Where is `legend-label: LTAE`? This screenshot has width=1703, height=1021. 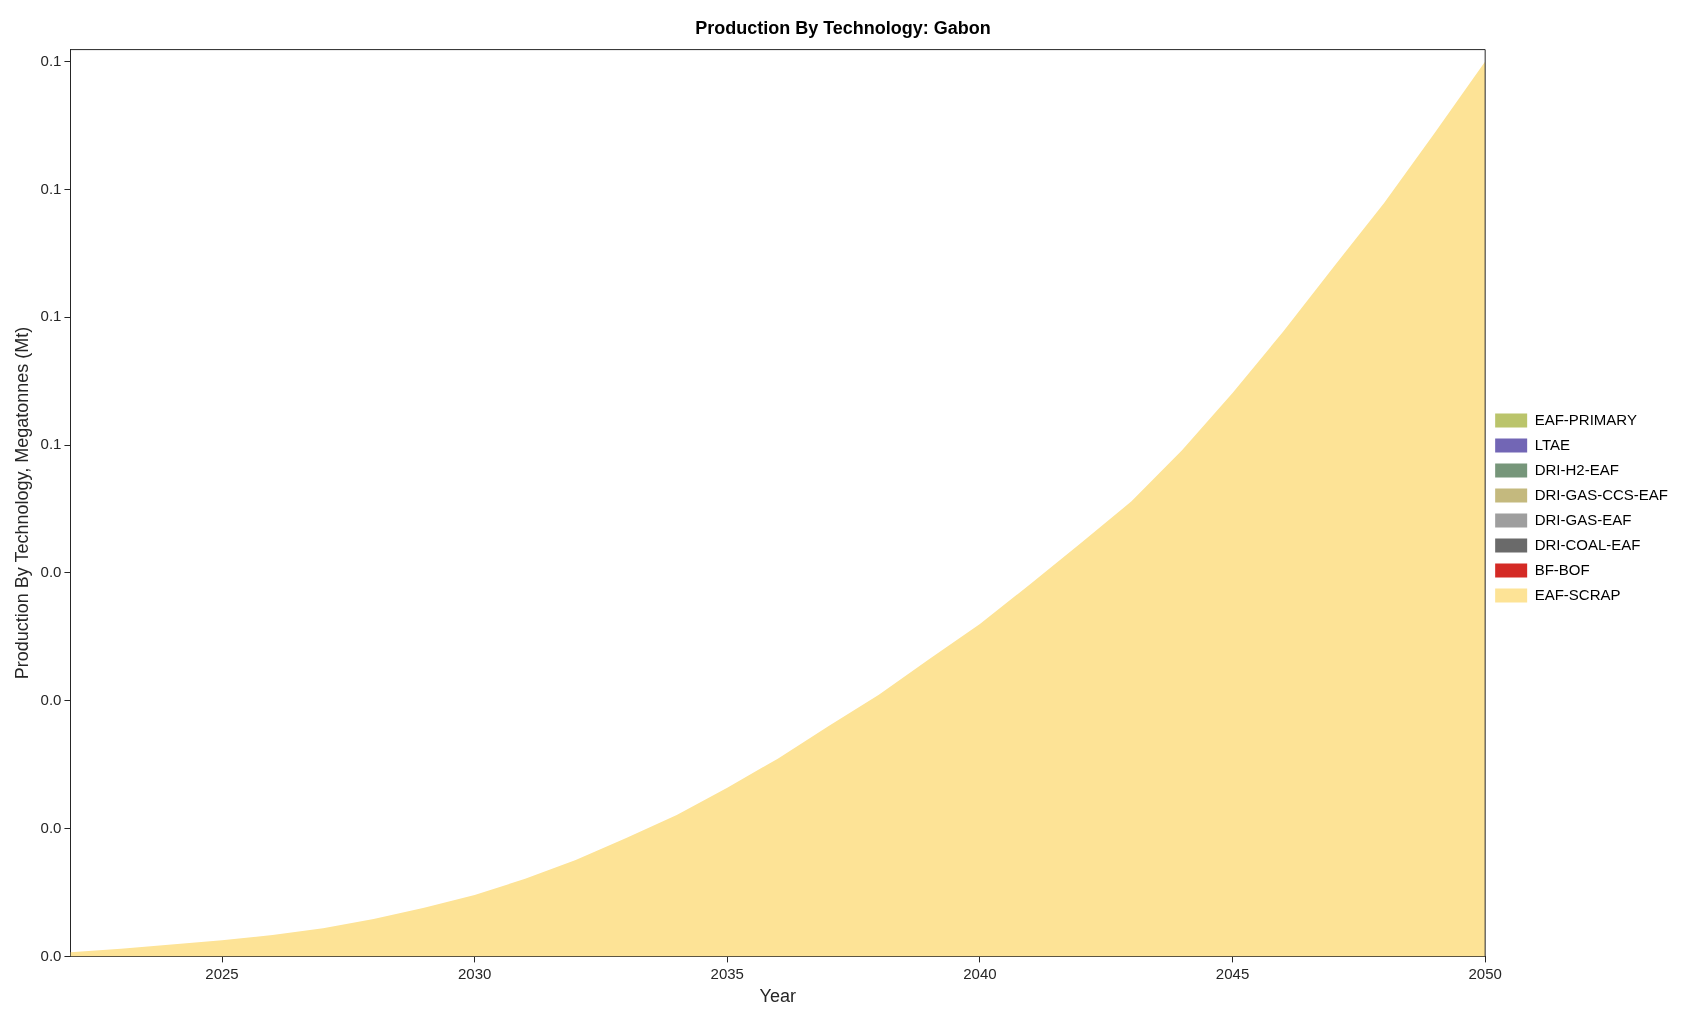
legend-label: LTAE is located at coordinates (1552, 444).